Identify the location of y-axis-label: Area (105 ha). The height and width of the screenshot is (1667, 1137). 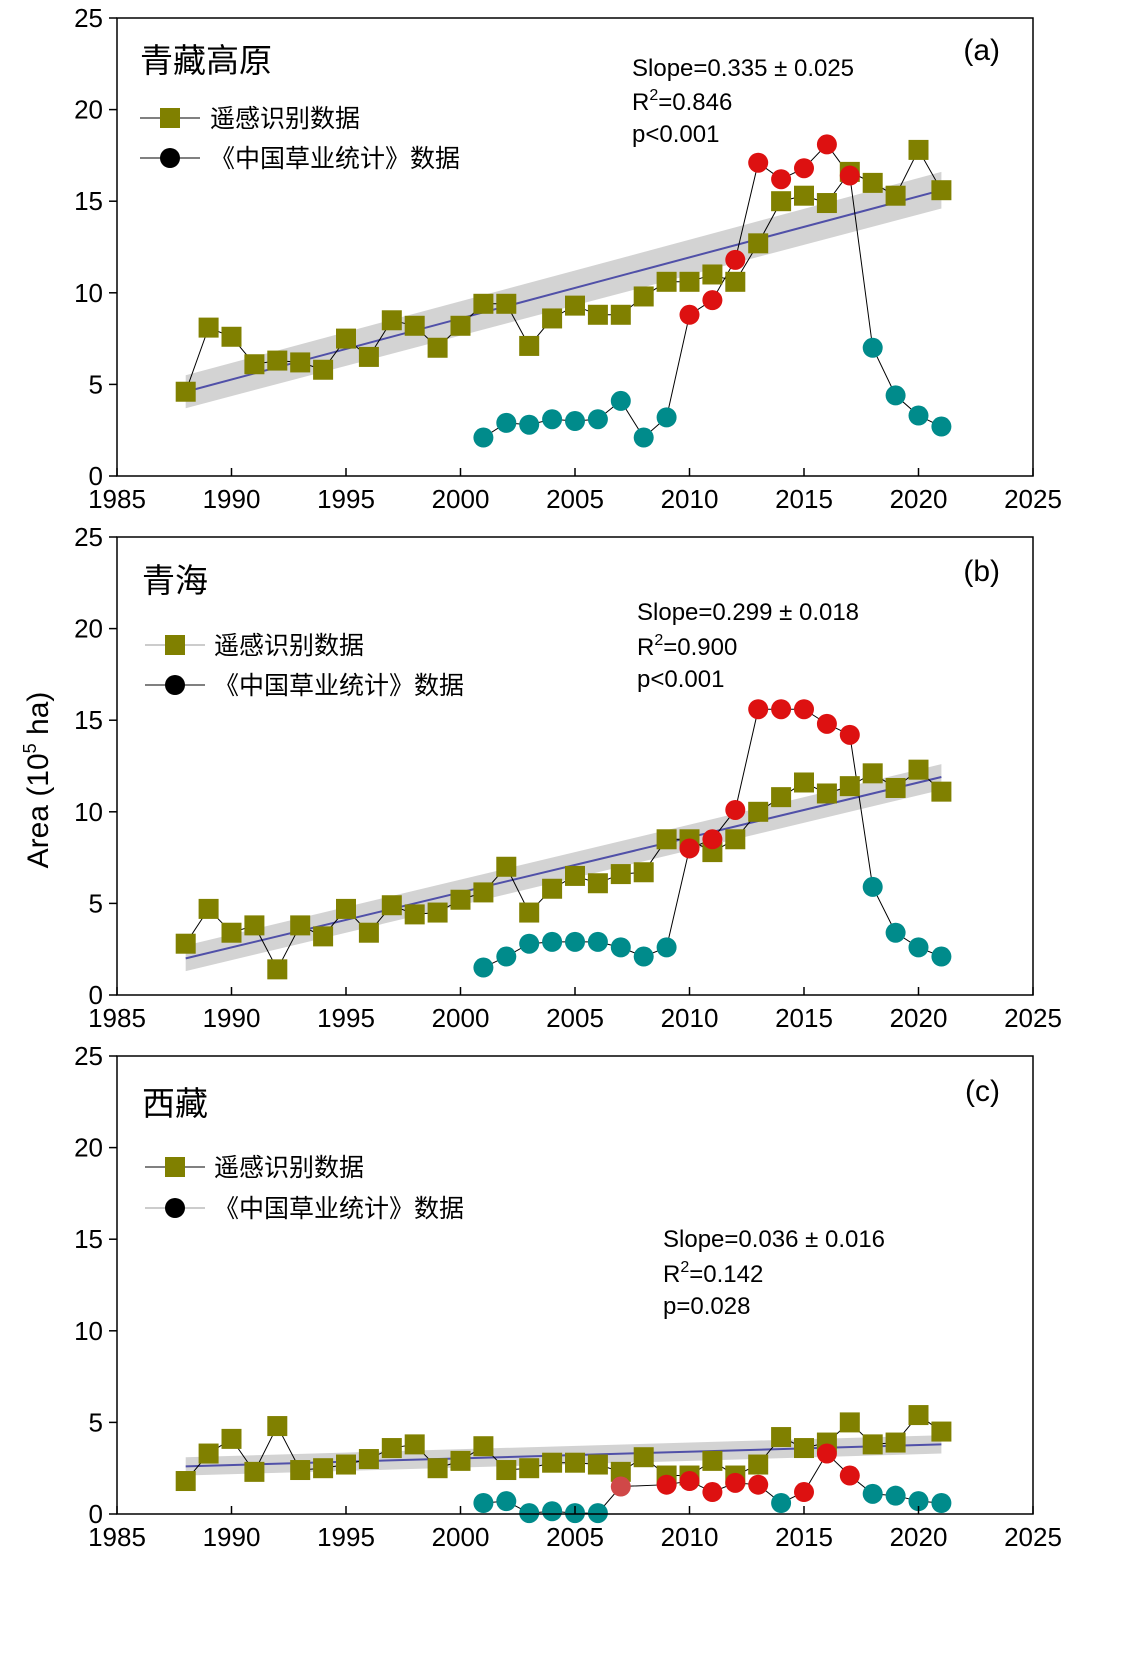
(37, 780).